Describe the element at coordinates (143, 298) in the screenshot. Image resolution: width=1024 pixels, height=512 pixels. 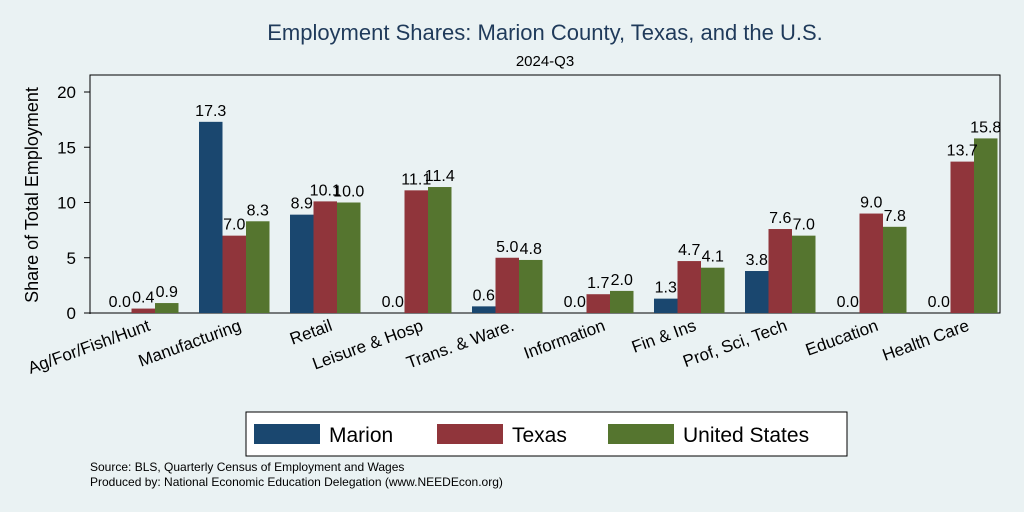
I see `data-label: 0.4` at that location.